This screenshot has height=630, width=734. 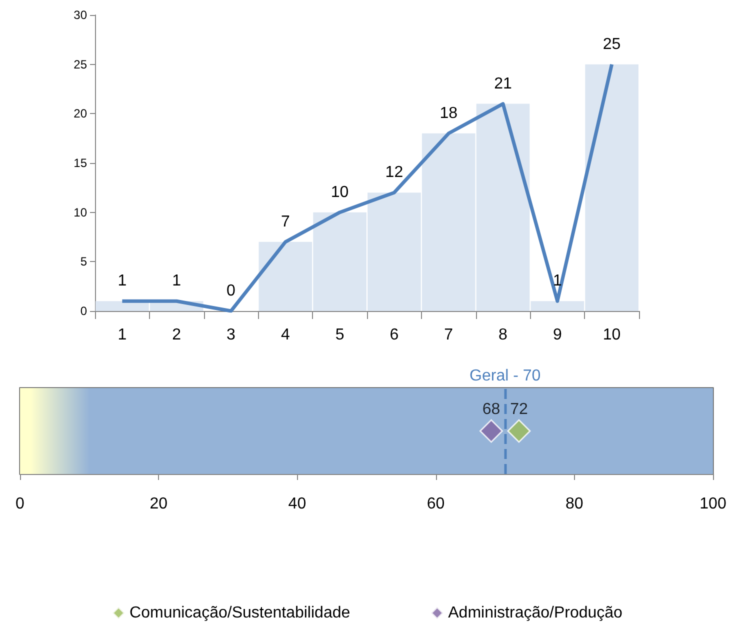 I want to click on data-label: 12, so click(x=394, y=173).